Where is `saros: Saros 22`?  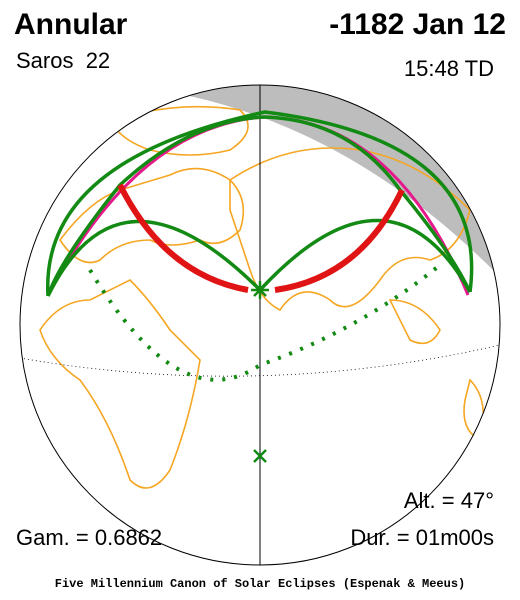
saros: Saros 22 is located at coordinates (63, 60).